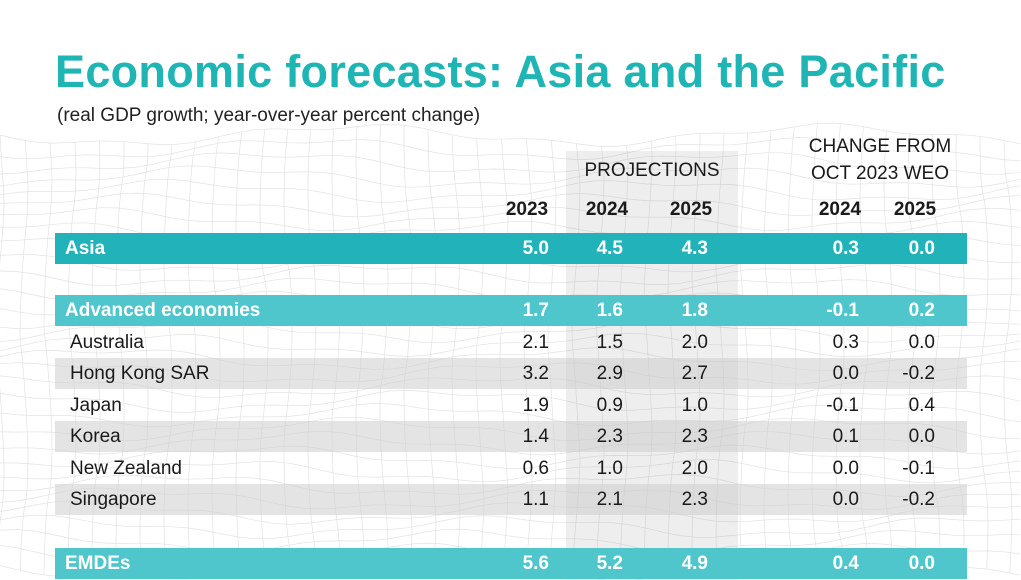  What do you see at coordinates (511, 468) in the screenshot?
I see `table-row-new-zealand: New Zealand 0.6 1.0 2.0 0.0 -0.1` at bounding box center [511, 468].